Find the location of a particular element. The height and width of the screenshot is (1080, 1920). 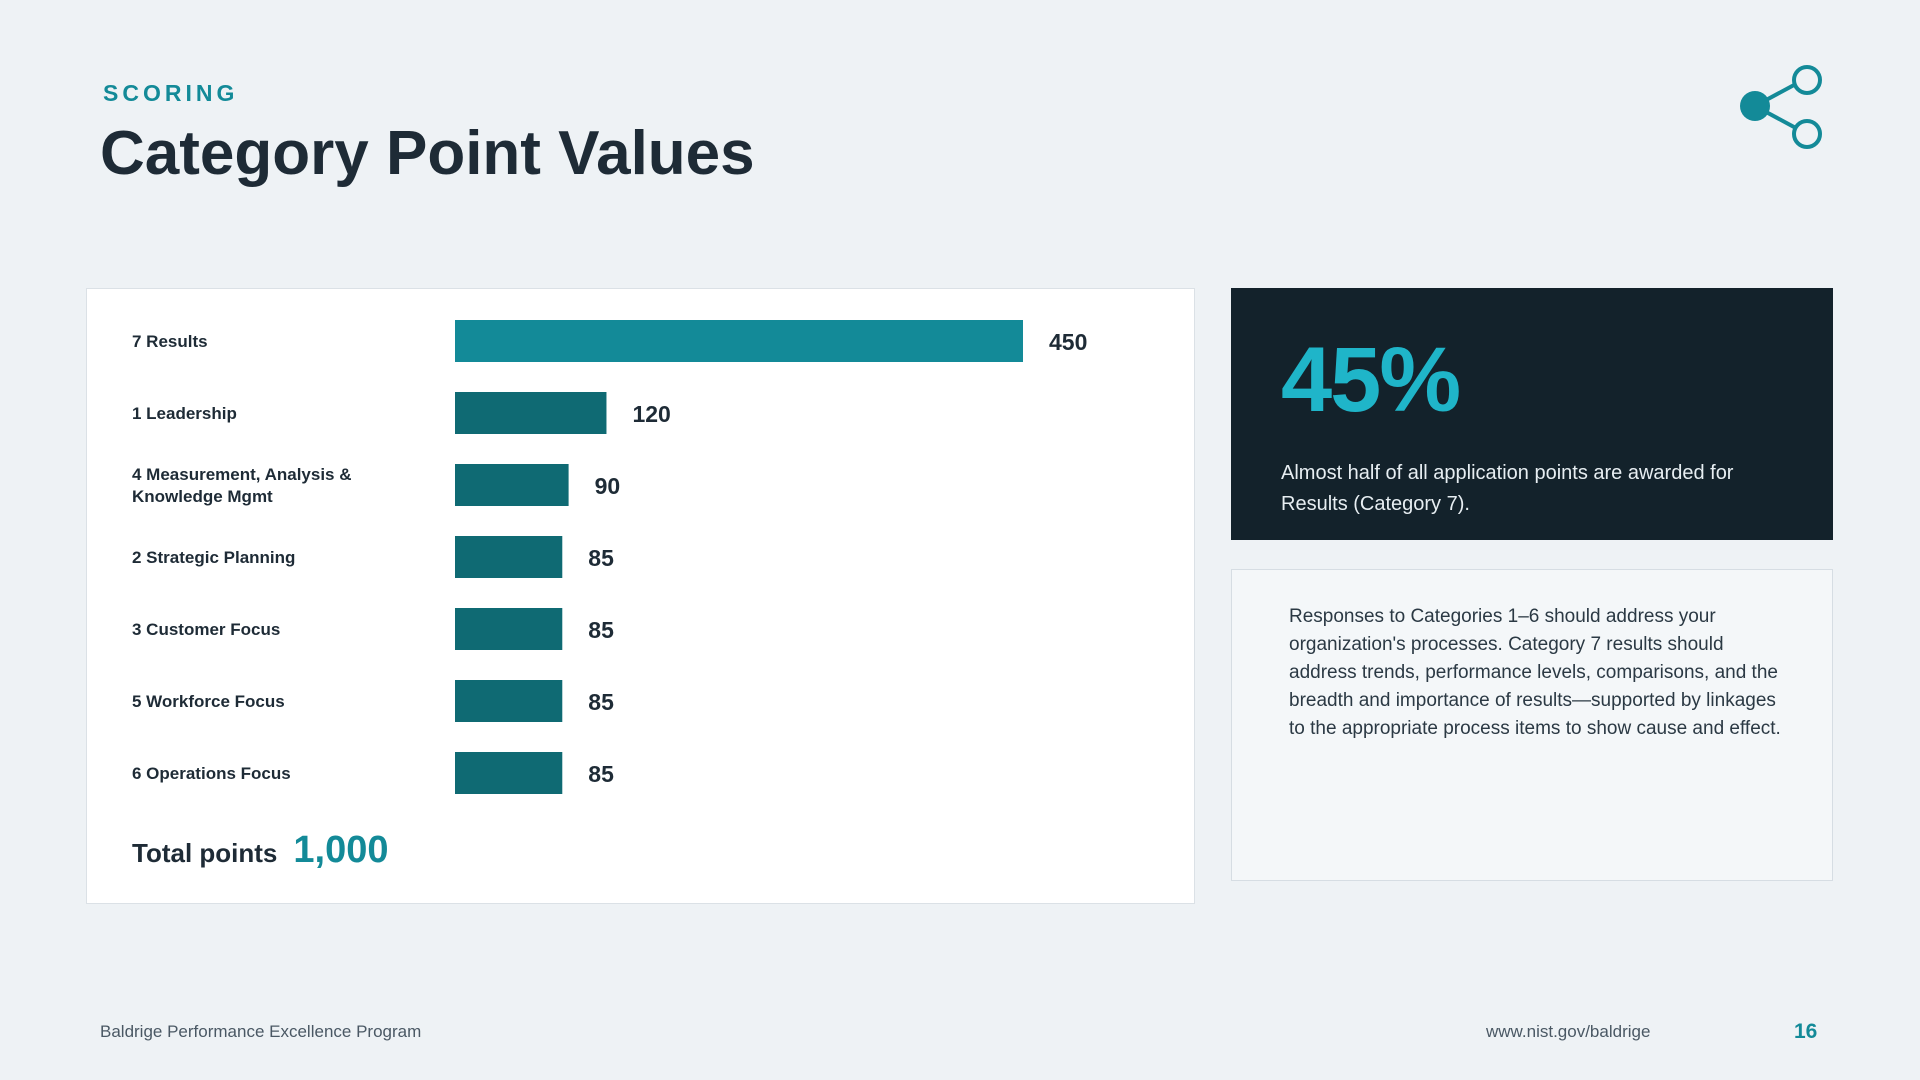

bar-value-label: 120 is located at coordinates (651, 414).